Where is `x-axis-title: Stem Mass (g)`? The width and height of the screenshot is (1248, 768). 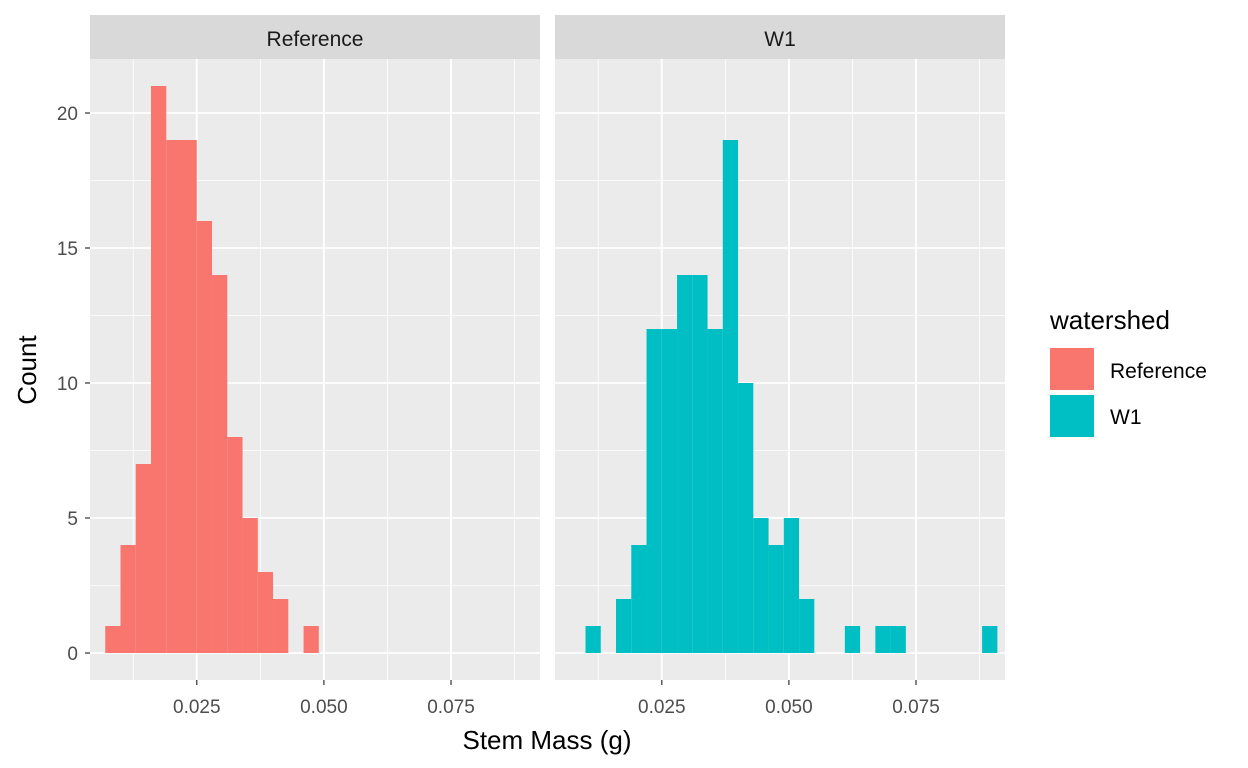 x-axis-title: Stem Mass (g) is located at coordinates (546, 740).